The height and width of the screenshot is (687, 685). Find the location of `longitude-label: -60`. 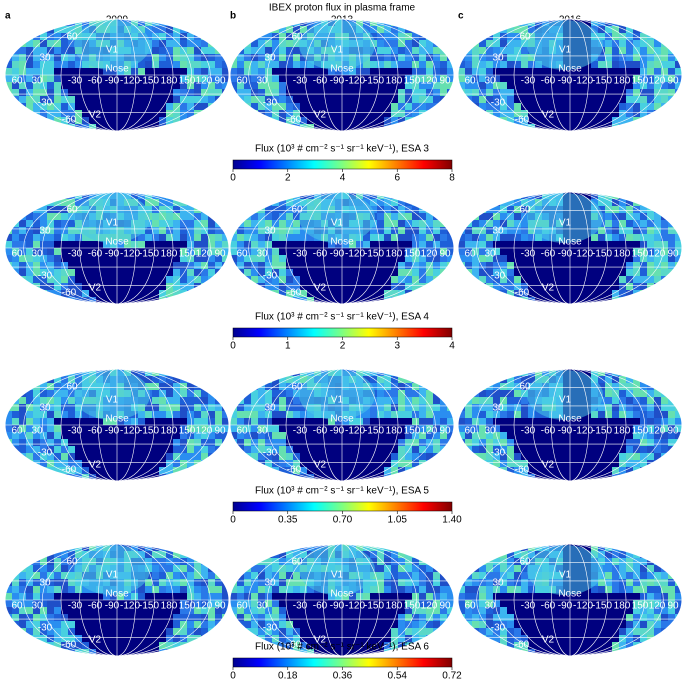

longitude-label: -60 is located at coordinates (548, 254).